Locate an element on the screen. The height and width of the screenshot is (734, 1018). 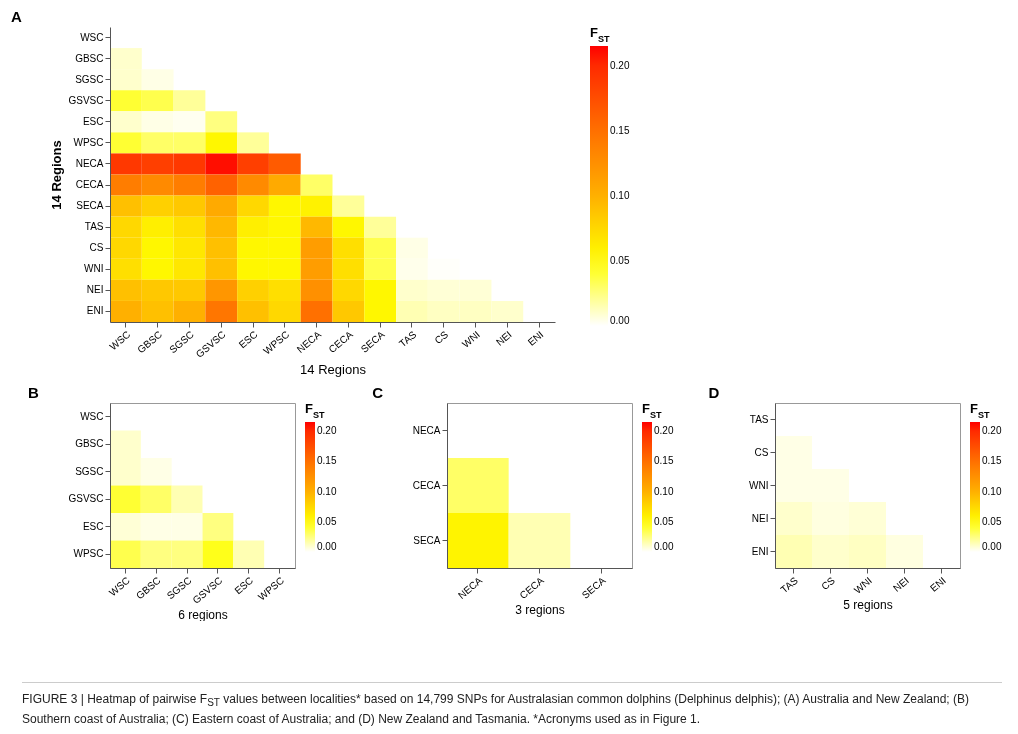
x-axis-title: 3 regions is located at coordinates (540, 610).